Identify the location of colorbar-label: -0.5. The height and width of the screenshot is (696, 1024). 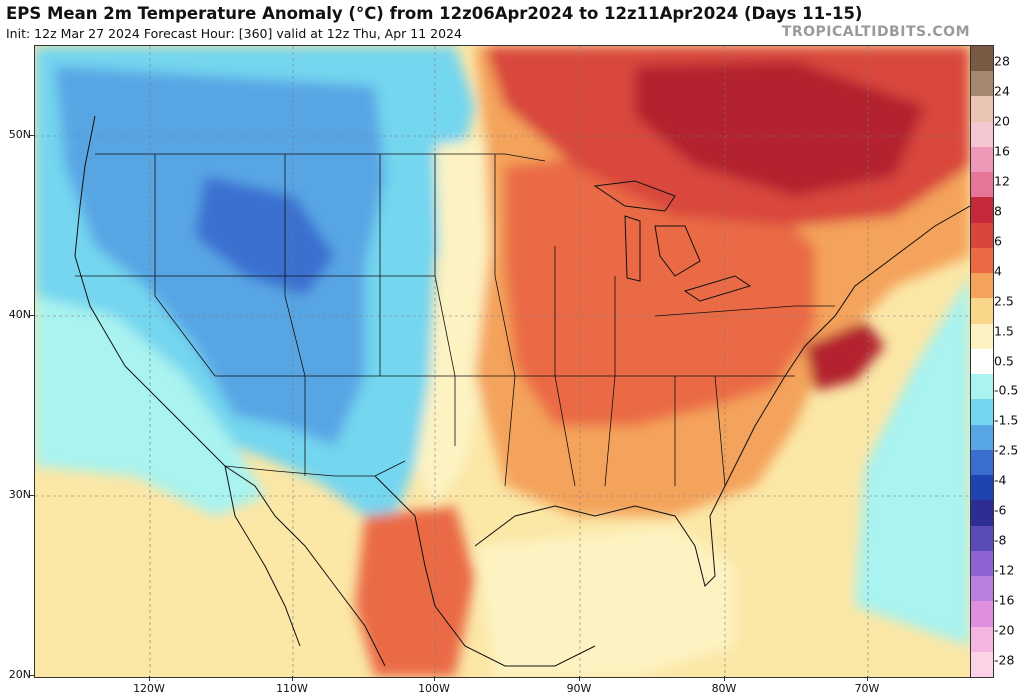
(1006, 390).